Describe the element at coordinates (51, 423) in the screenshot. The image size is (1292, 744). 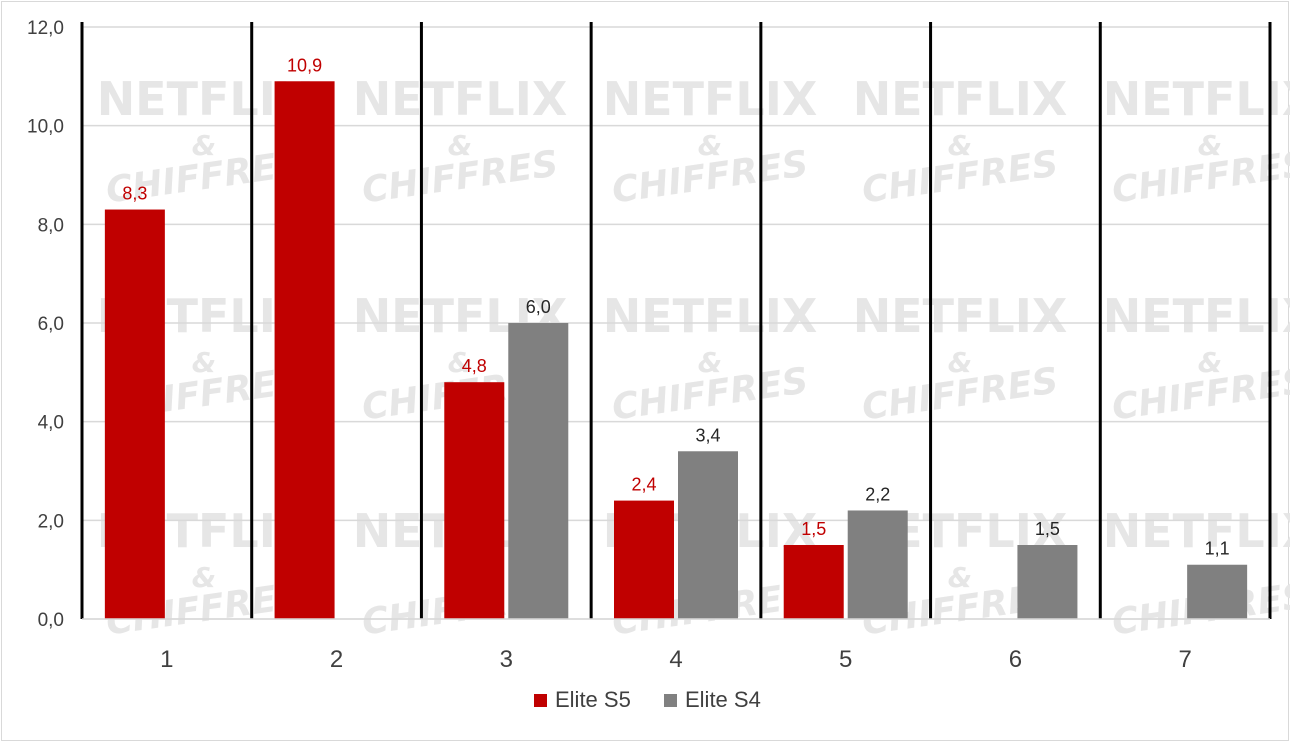
I see `y-tick-label: 4,0` at that location.